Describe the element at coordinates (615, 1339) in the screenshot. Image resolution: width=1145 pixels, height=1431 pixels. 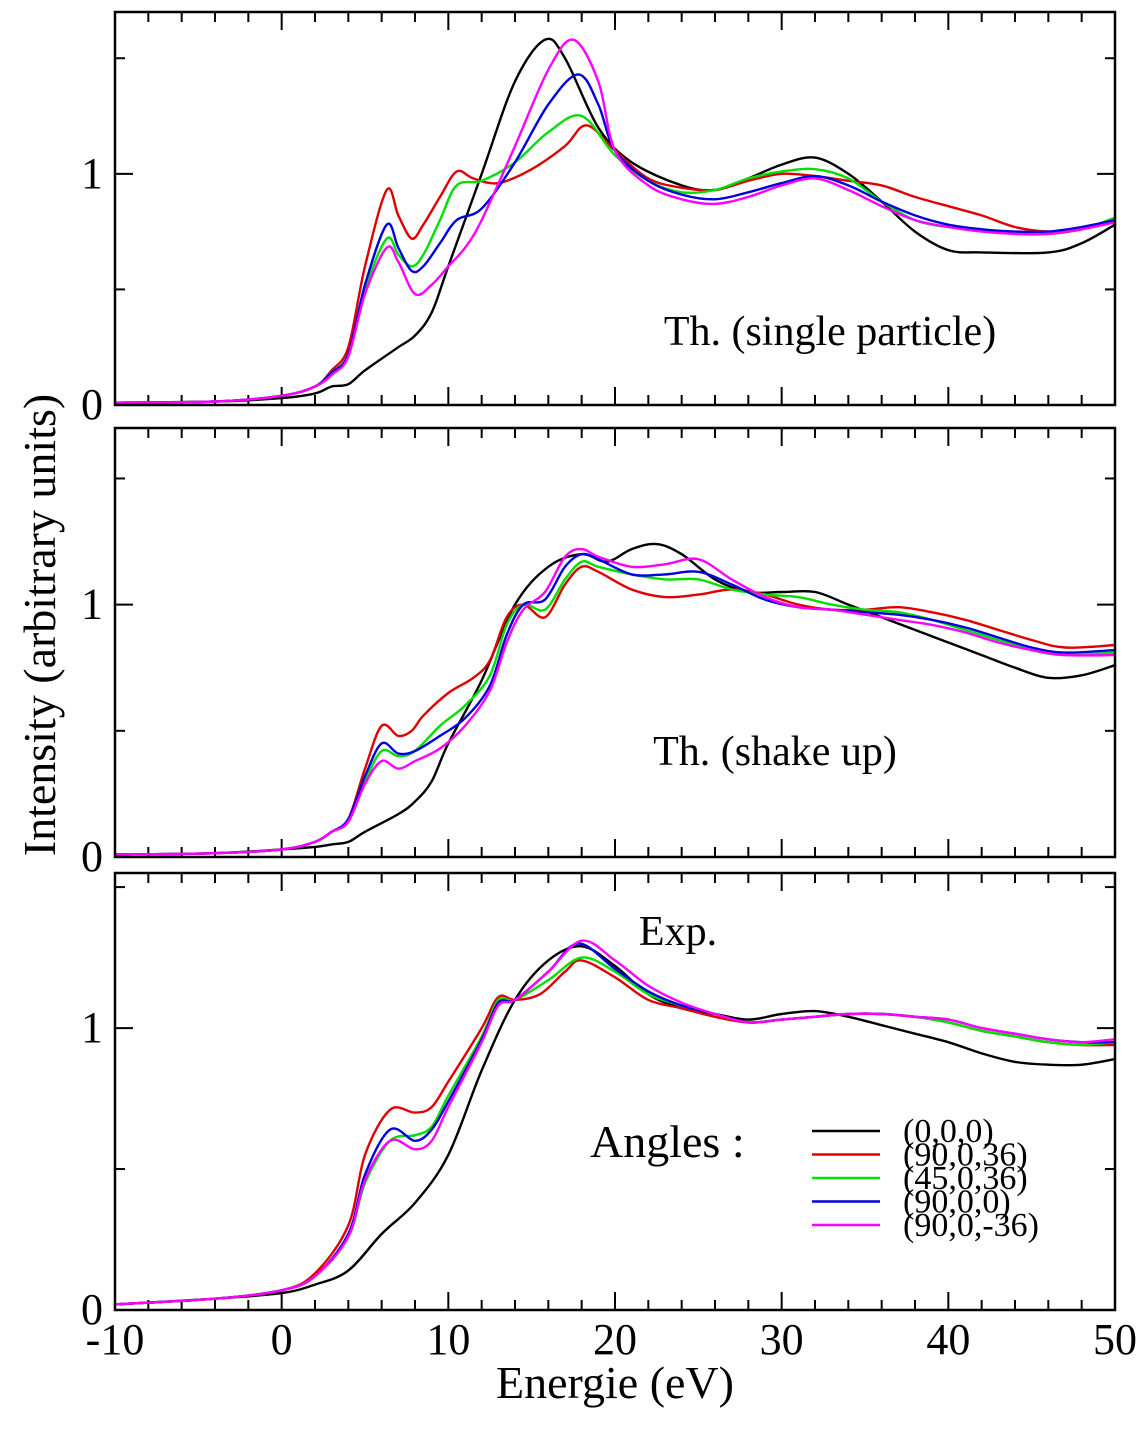
I see `x-tick-label: 20` at that location.